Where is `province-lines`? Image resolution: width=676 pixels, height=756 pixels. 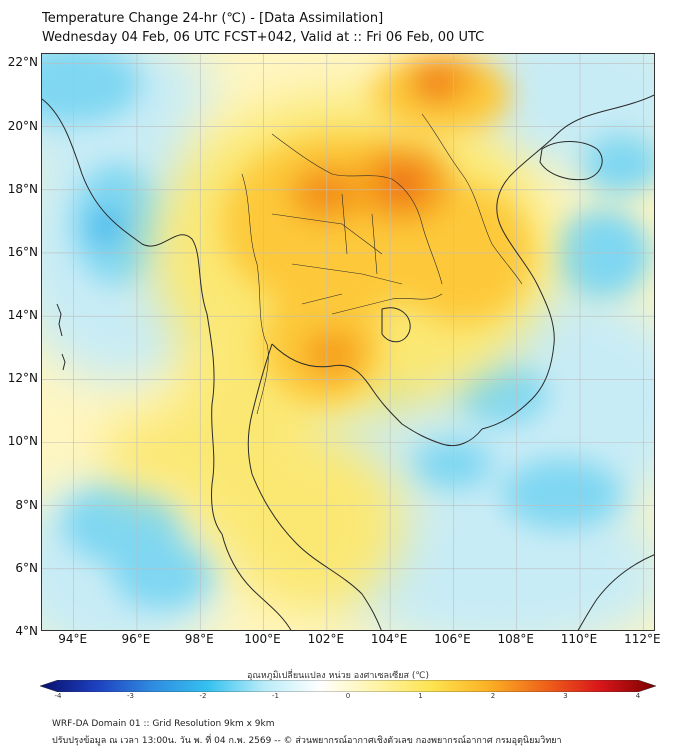
province-lines is located at coordinates (337, 249).